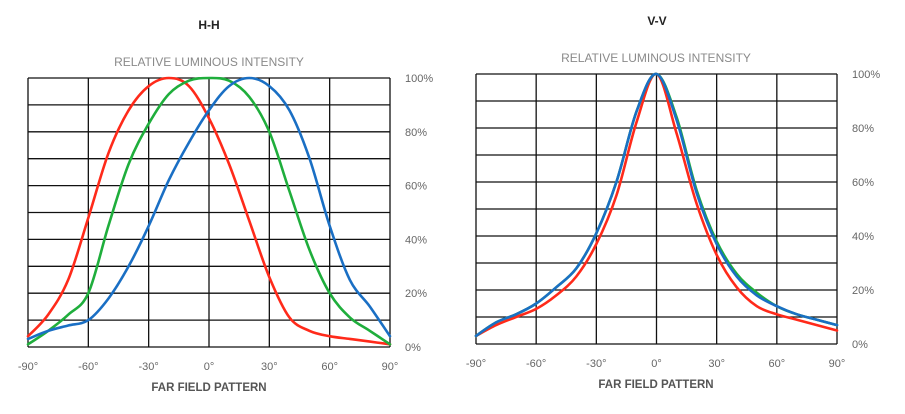 This screenshot has height=414, width=905. I want to click on chart-title: H-H, so click(208, 25).